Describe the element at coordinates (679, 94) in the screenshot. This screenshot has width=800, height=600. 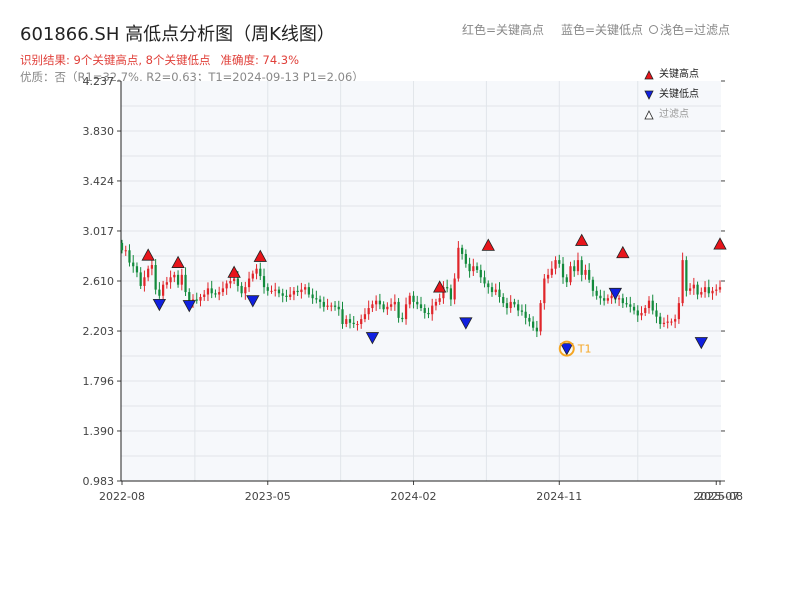
I see `legend-low-label: 关键低点` at that location.